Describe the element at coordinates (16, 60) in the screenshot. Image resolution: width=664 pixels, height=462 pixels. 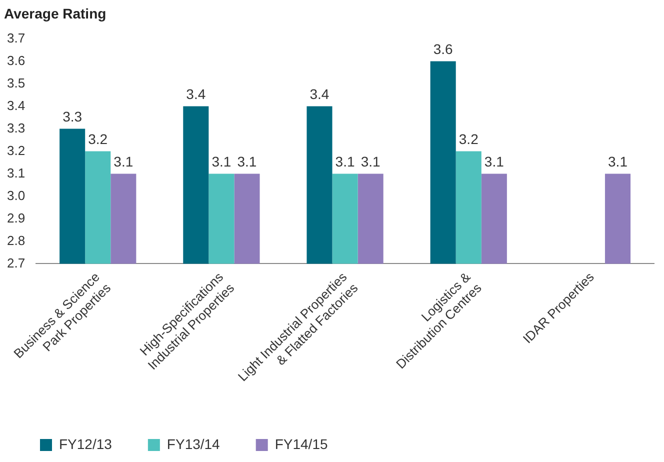
I see `y-tick-label: 3.6` at that location.